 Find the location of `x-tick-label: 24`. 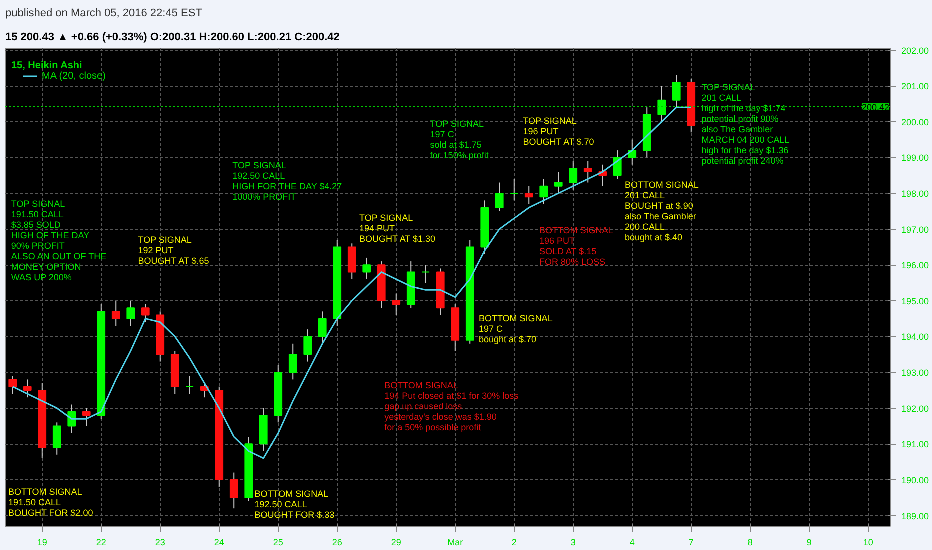

x-tick-label: 24 is located at coordinates (219, 543).